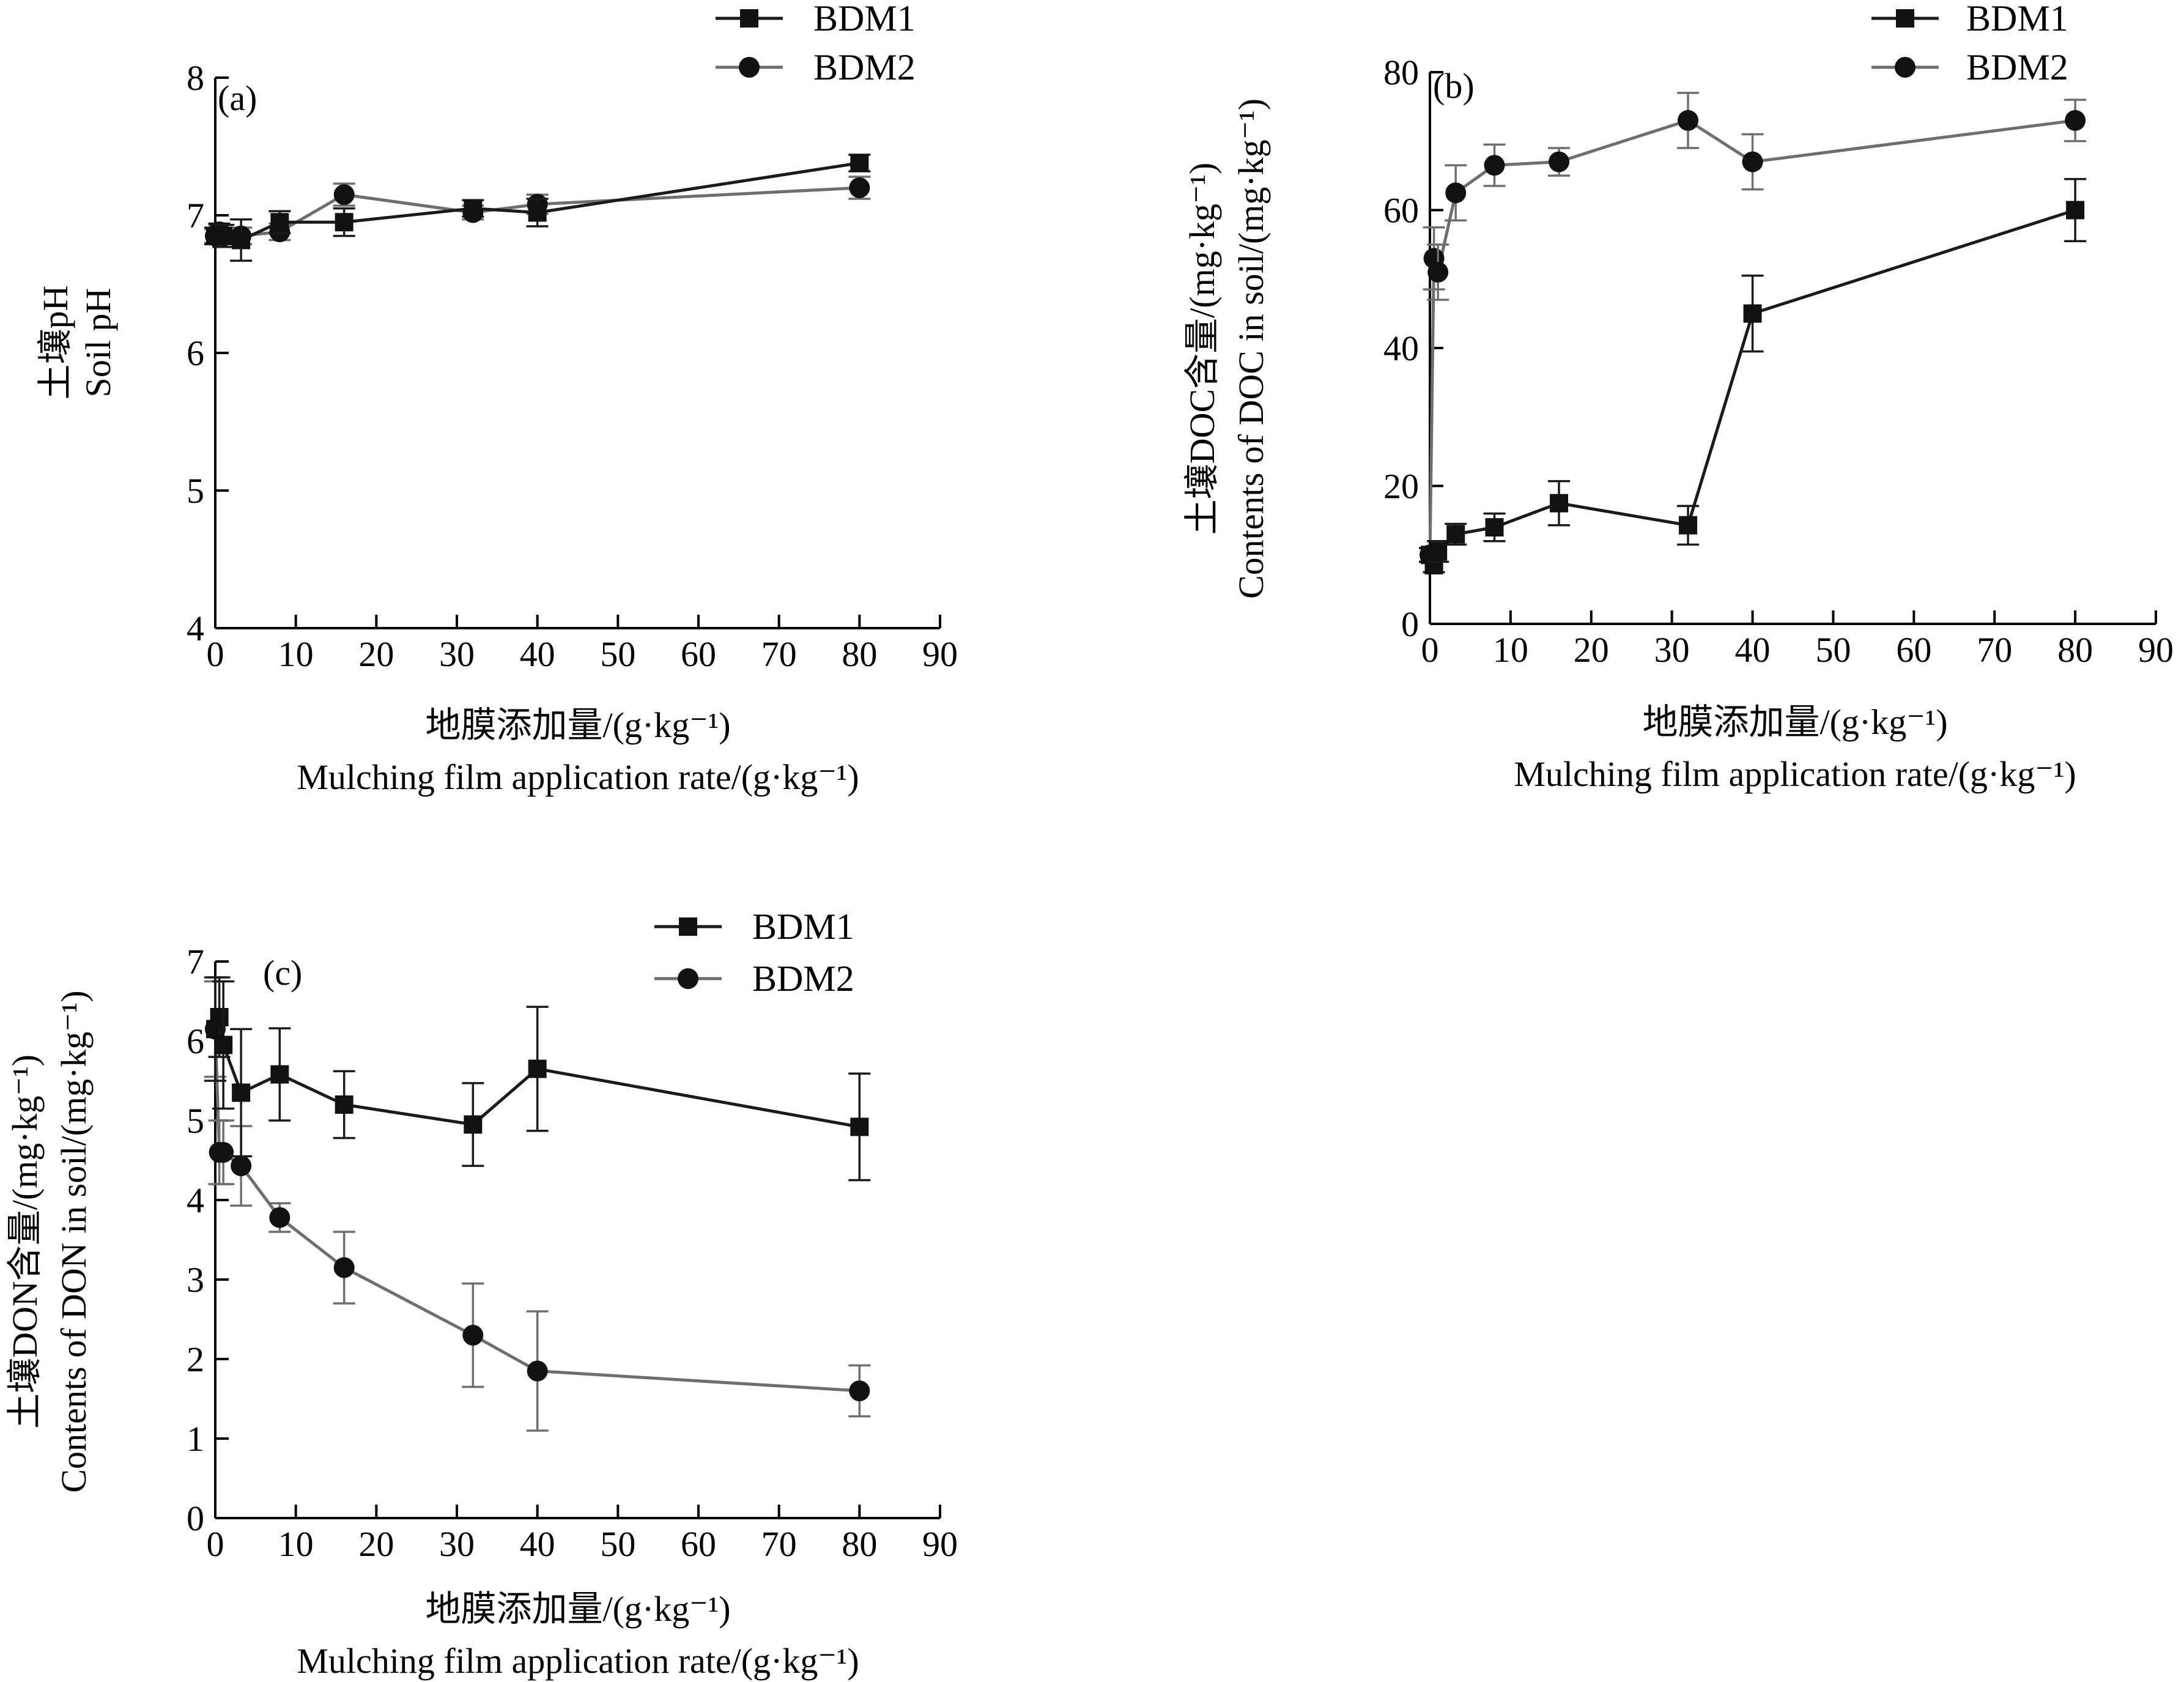 Image resolution: width=2184 pixels, height=1682 pixels. Describe the element at coordinates (1401, 72) in the screenshot. I see `y-tick-label: 80` at that location.